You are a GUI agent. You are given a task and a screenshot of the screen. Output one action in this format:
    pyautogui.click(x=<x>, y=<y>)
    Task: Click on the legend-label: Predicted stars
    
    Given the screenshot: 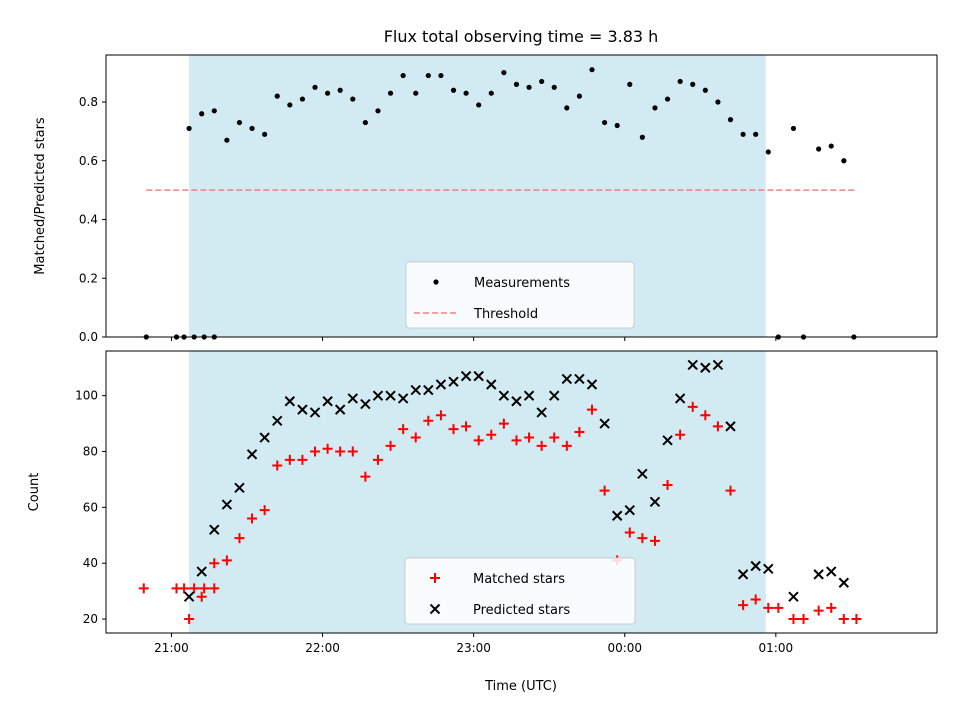 What is the action you would take?
    pyautogui.click(x=521, y=610)
    